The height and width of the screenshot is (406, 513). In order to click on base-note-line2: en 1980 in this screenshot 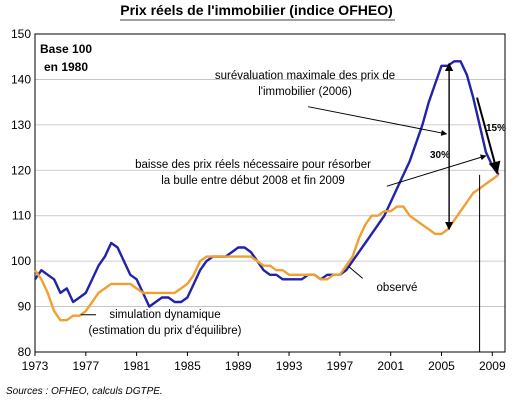, I will do `click(66, 67)`.